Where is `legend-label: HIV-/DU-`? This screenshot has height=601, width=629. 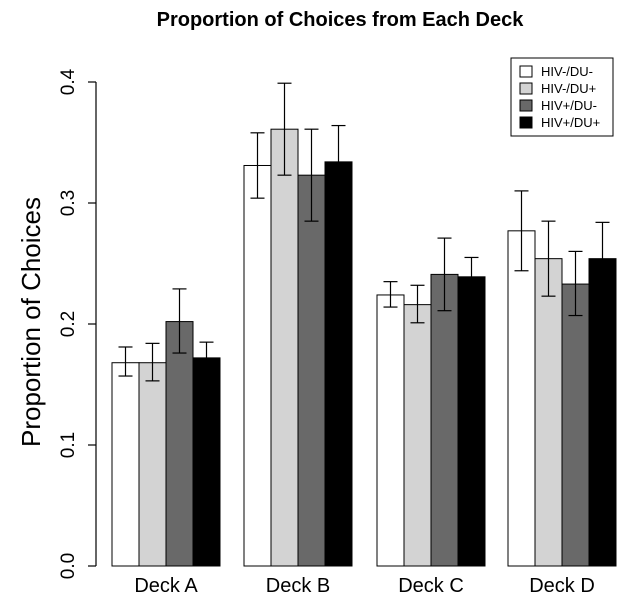
legend-label: HIV-/DU- is located at coordinates (567, 71).